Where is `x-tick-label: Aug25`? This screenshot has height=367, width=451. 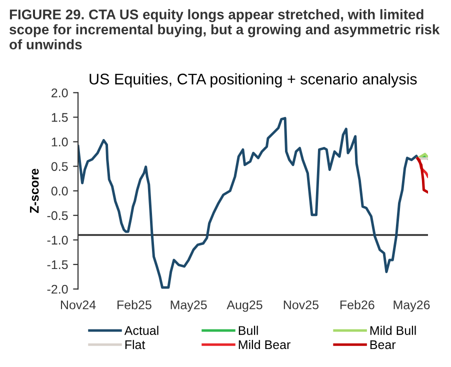 x-tick-label: Aug25 is located at coordinates (244, 306).